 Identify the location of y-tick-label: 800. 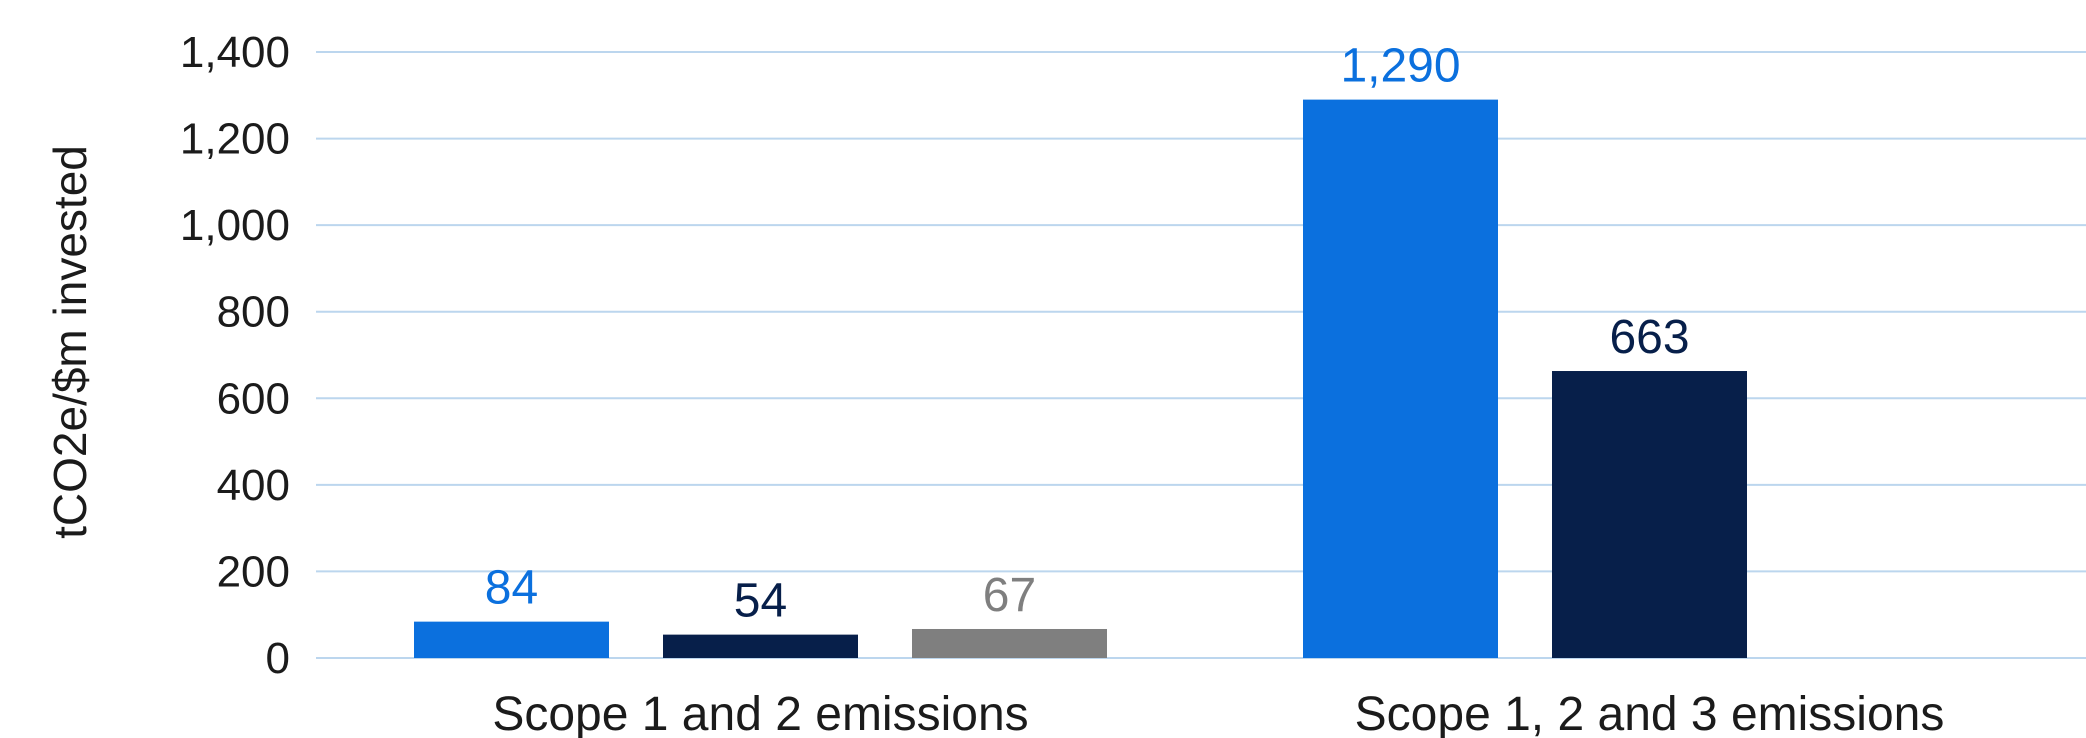
(253, 312).